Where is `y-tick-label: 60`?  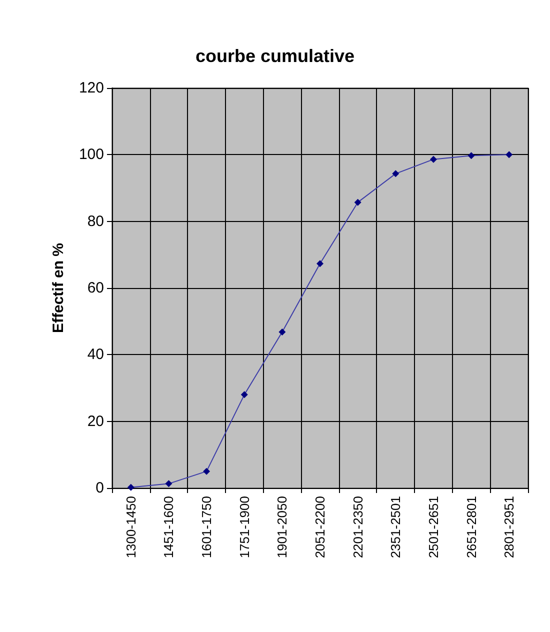
y-tick-label: 60 is located at coordinates (95, 288).